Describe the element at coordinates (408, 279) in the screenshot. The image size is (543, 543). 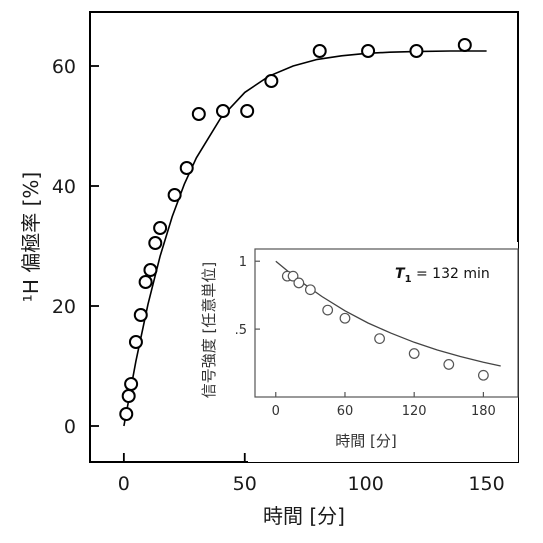
I see `t1-subscript: 1` at that location.